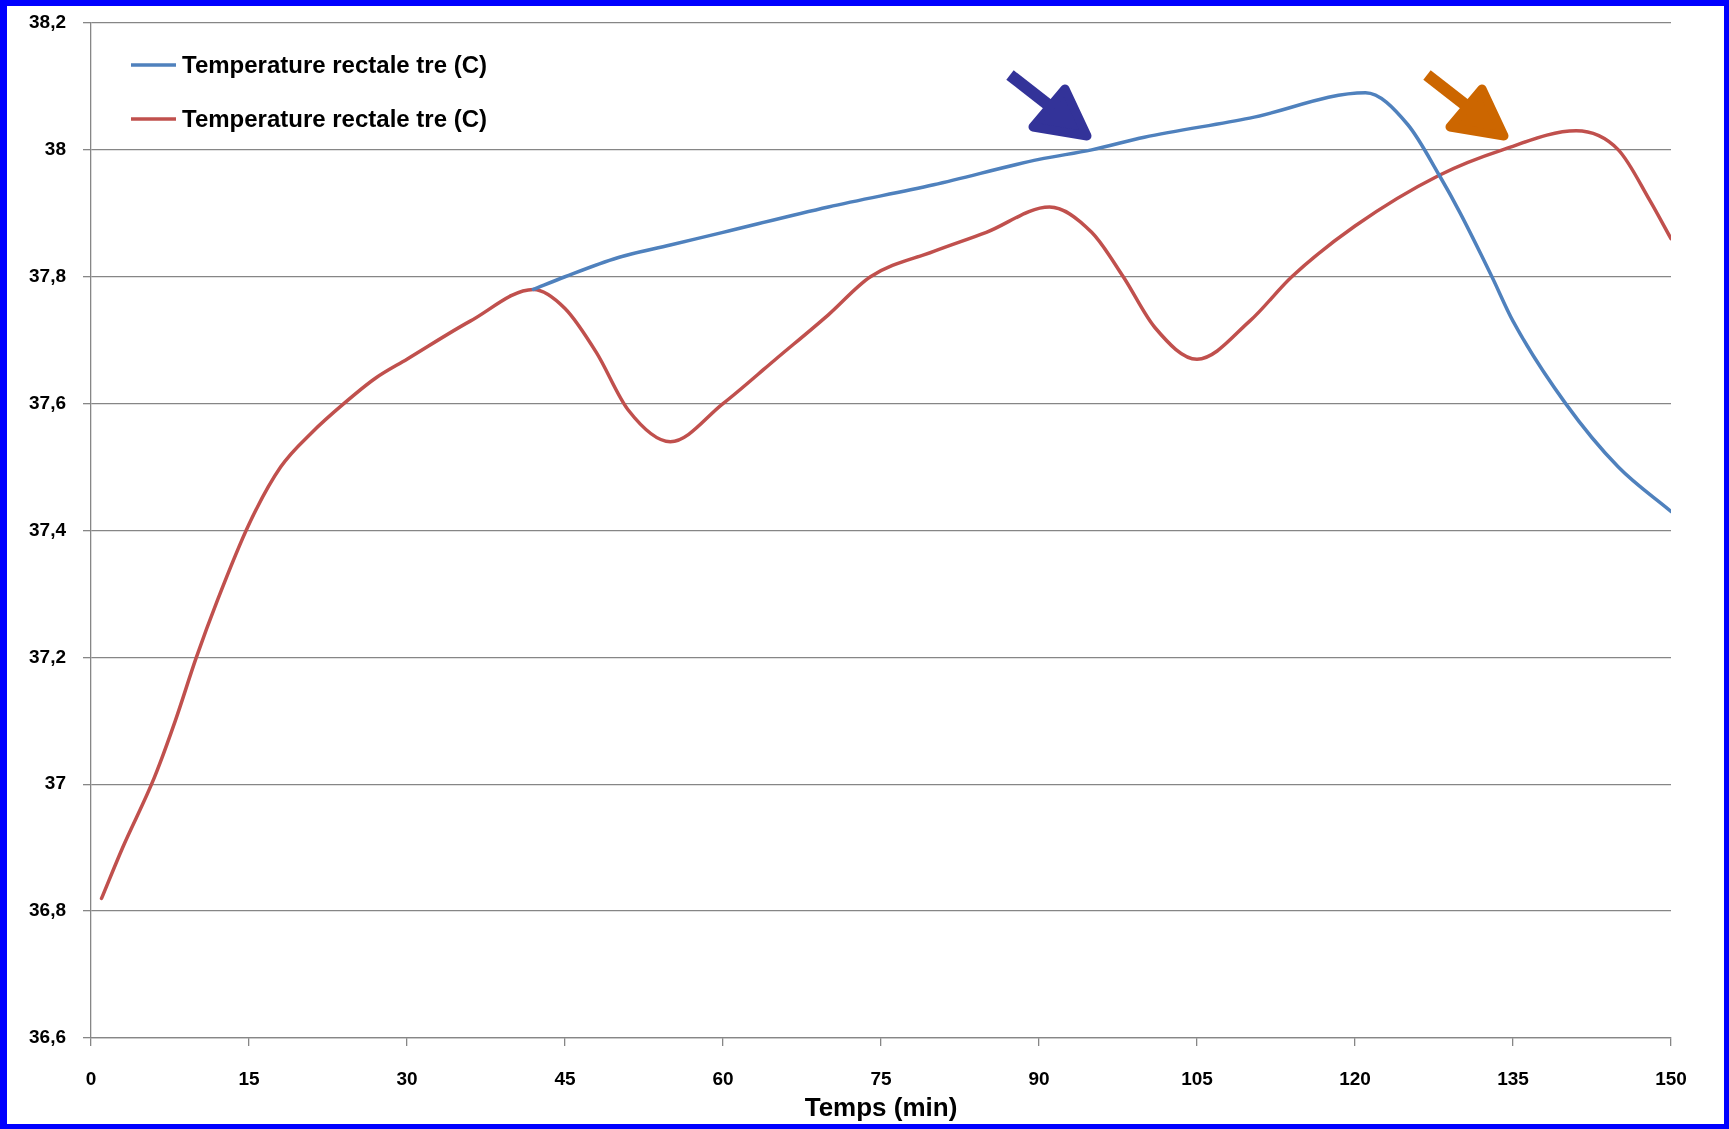  What do you see at coordinates (723, 1078) in the screenshot?
I see `x-tick-label: 60` at bounding box center [723, 1078].